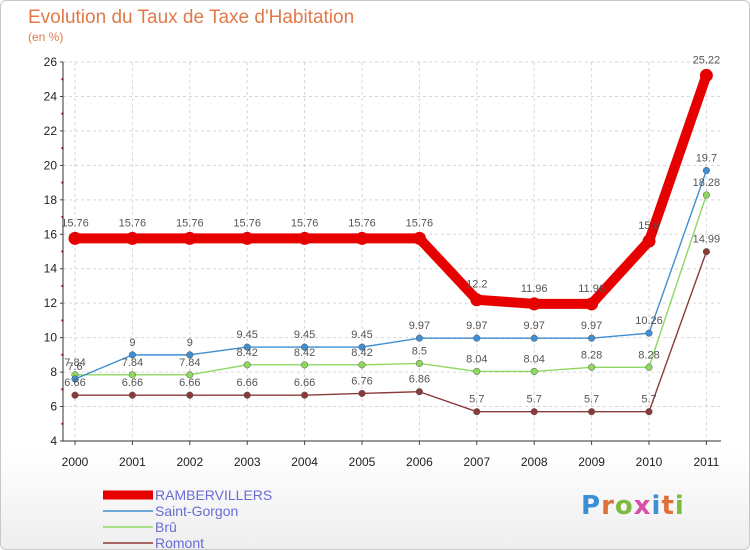 Image resolution: width=750 pixels, height=550 pixels. What do you see at coordinates (706, 462) in the screenshot?
I see `x-tick-label: 2011` at bounding box center [706, 462].